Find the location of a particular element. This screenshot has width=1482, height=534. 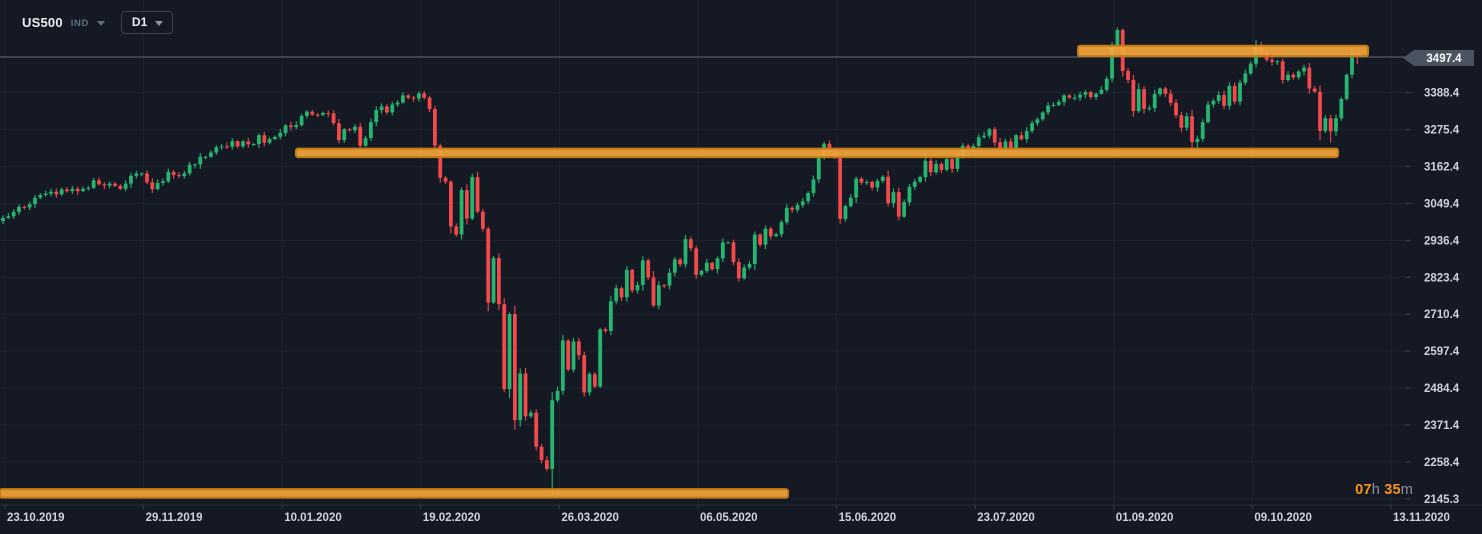

price-tick-label: 2371.4 is located at coordinates (1442, 426).